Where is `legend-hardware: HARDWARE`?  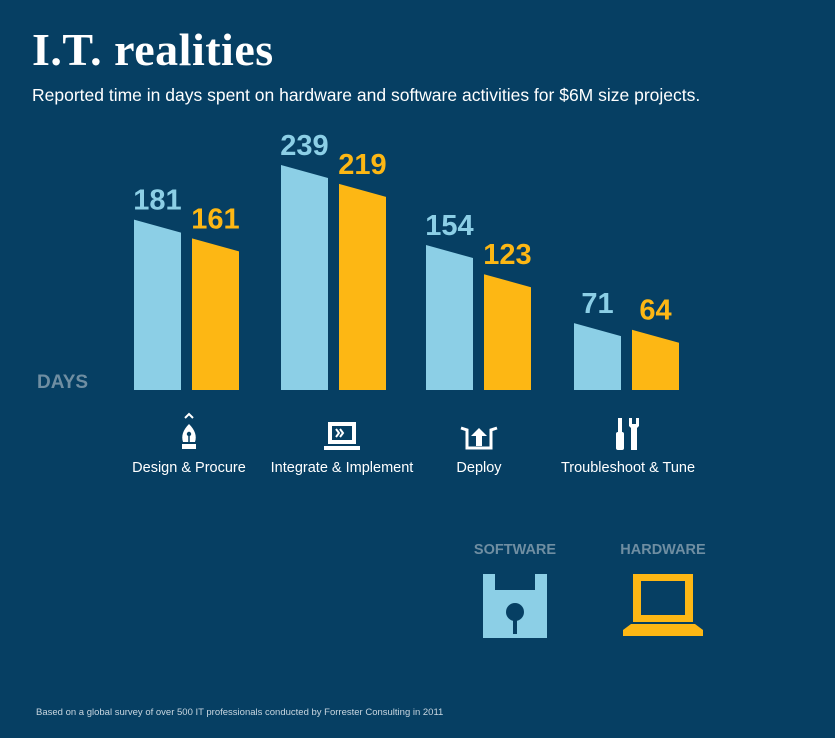 legend-hardware: HARDWARE is located at coordinates (663, 593).